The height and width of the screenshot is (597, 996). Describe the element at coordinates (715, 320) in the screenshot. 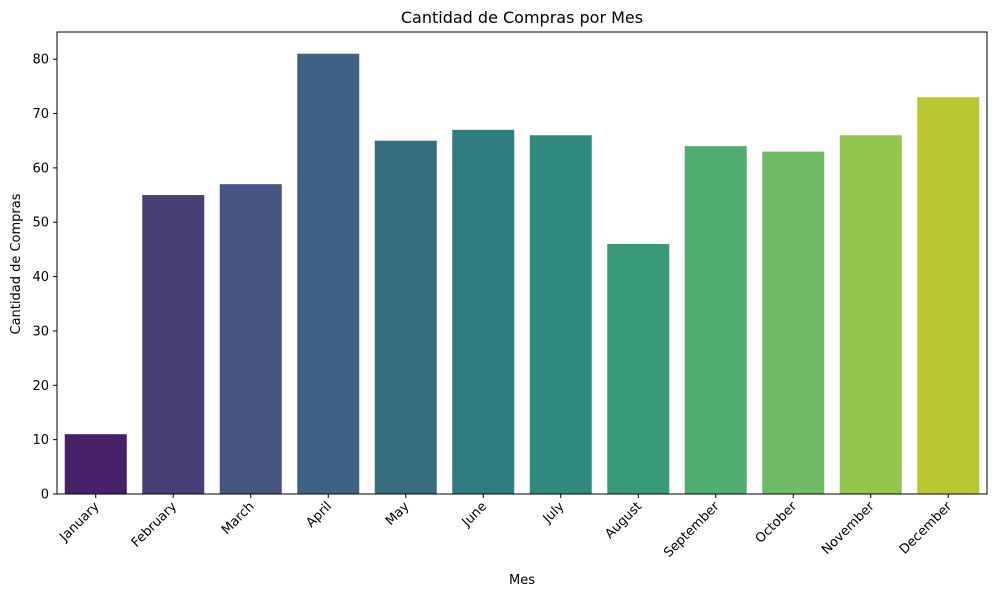

I see `bar-september` at that location.